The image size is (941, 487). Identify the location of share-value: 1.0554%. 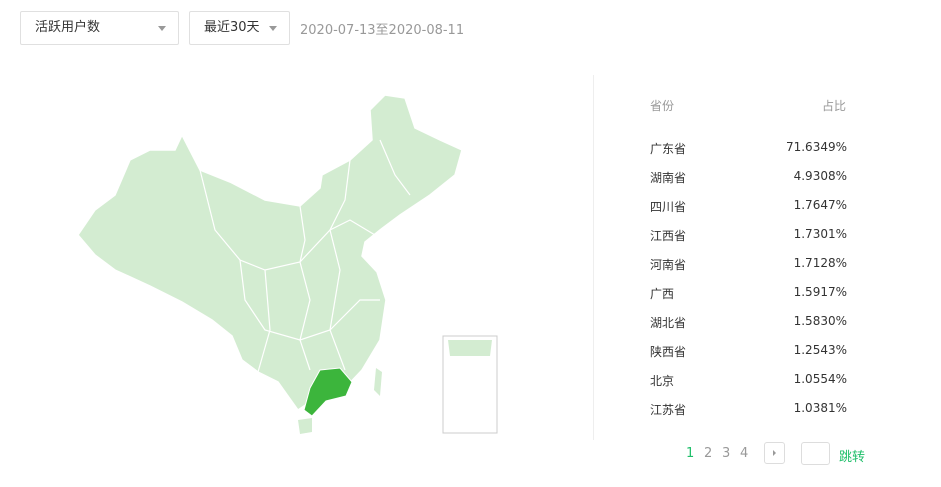
(820, 379).